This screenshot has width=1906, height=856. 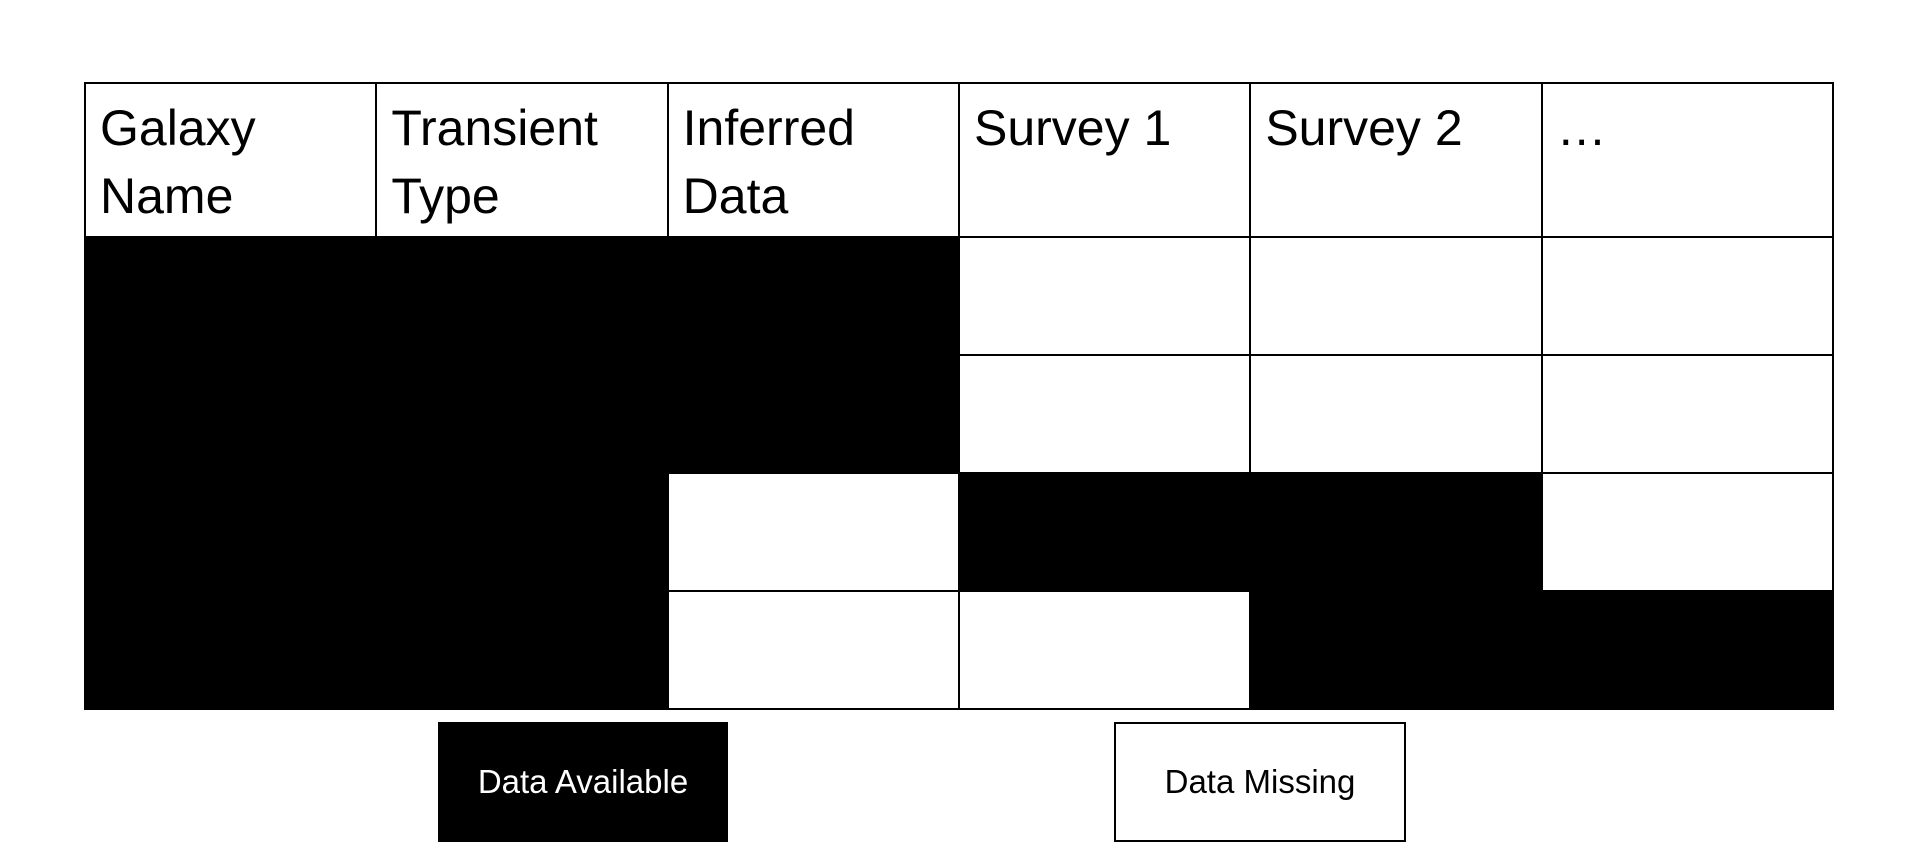 What do you see at coordinates (583, 782) in the screenshot?
I see `legend-data-available: Data Available` at bounding box center [583, 782].